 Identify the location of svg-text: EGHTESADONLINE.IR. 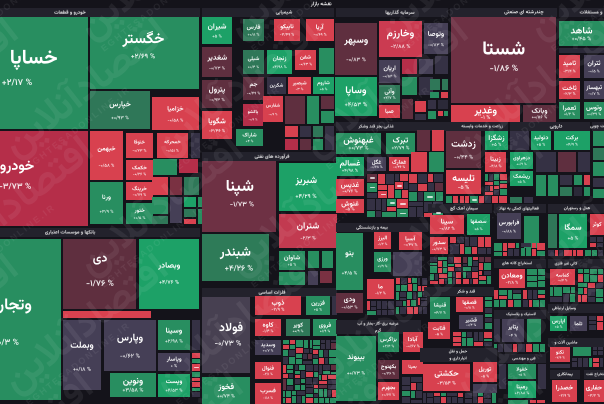
(28, 246).